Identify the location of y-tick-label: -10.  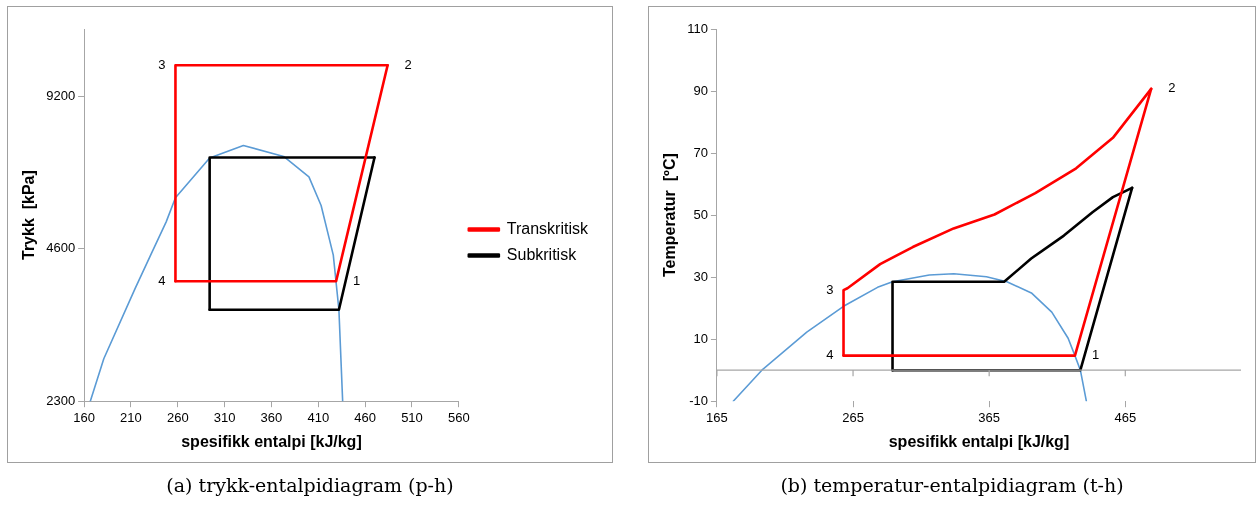
(698, 400).